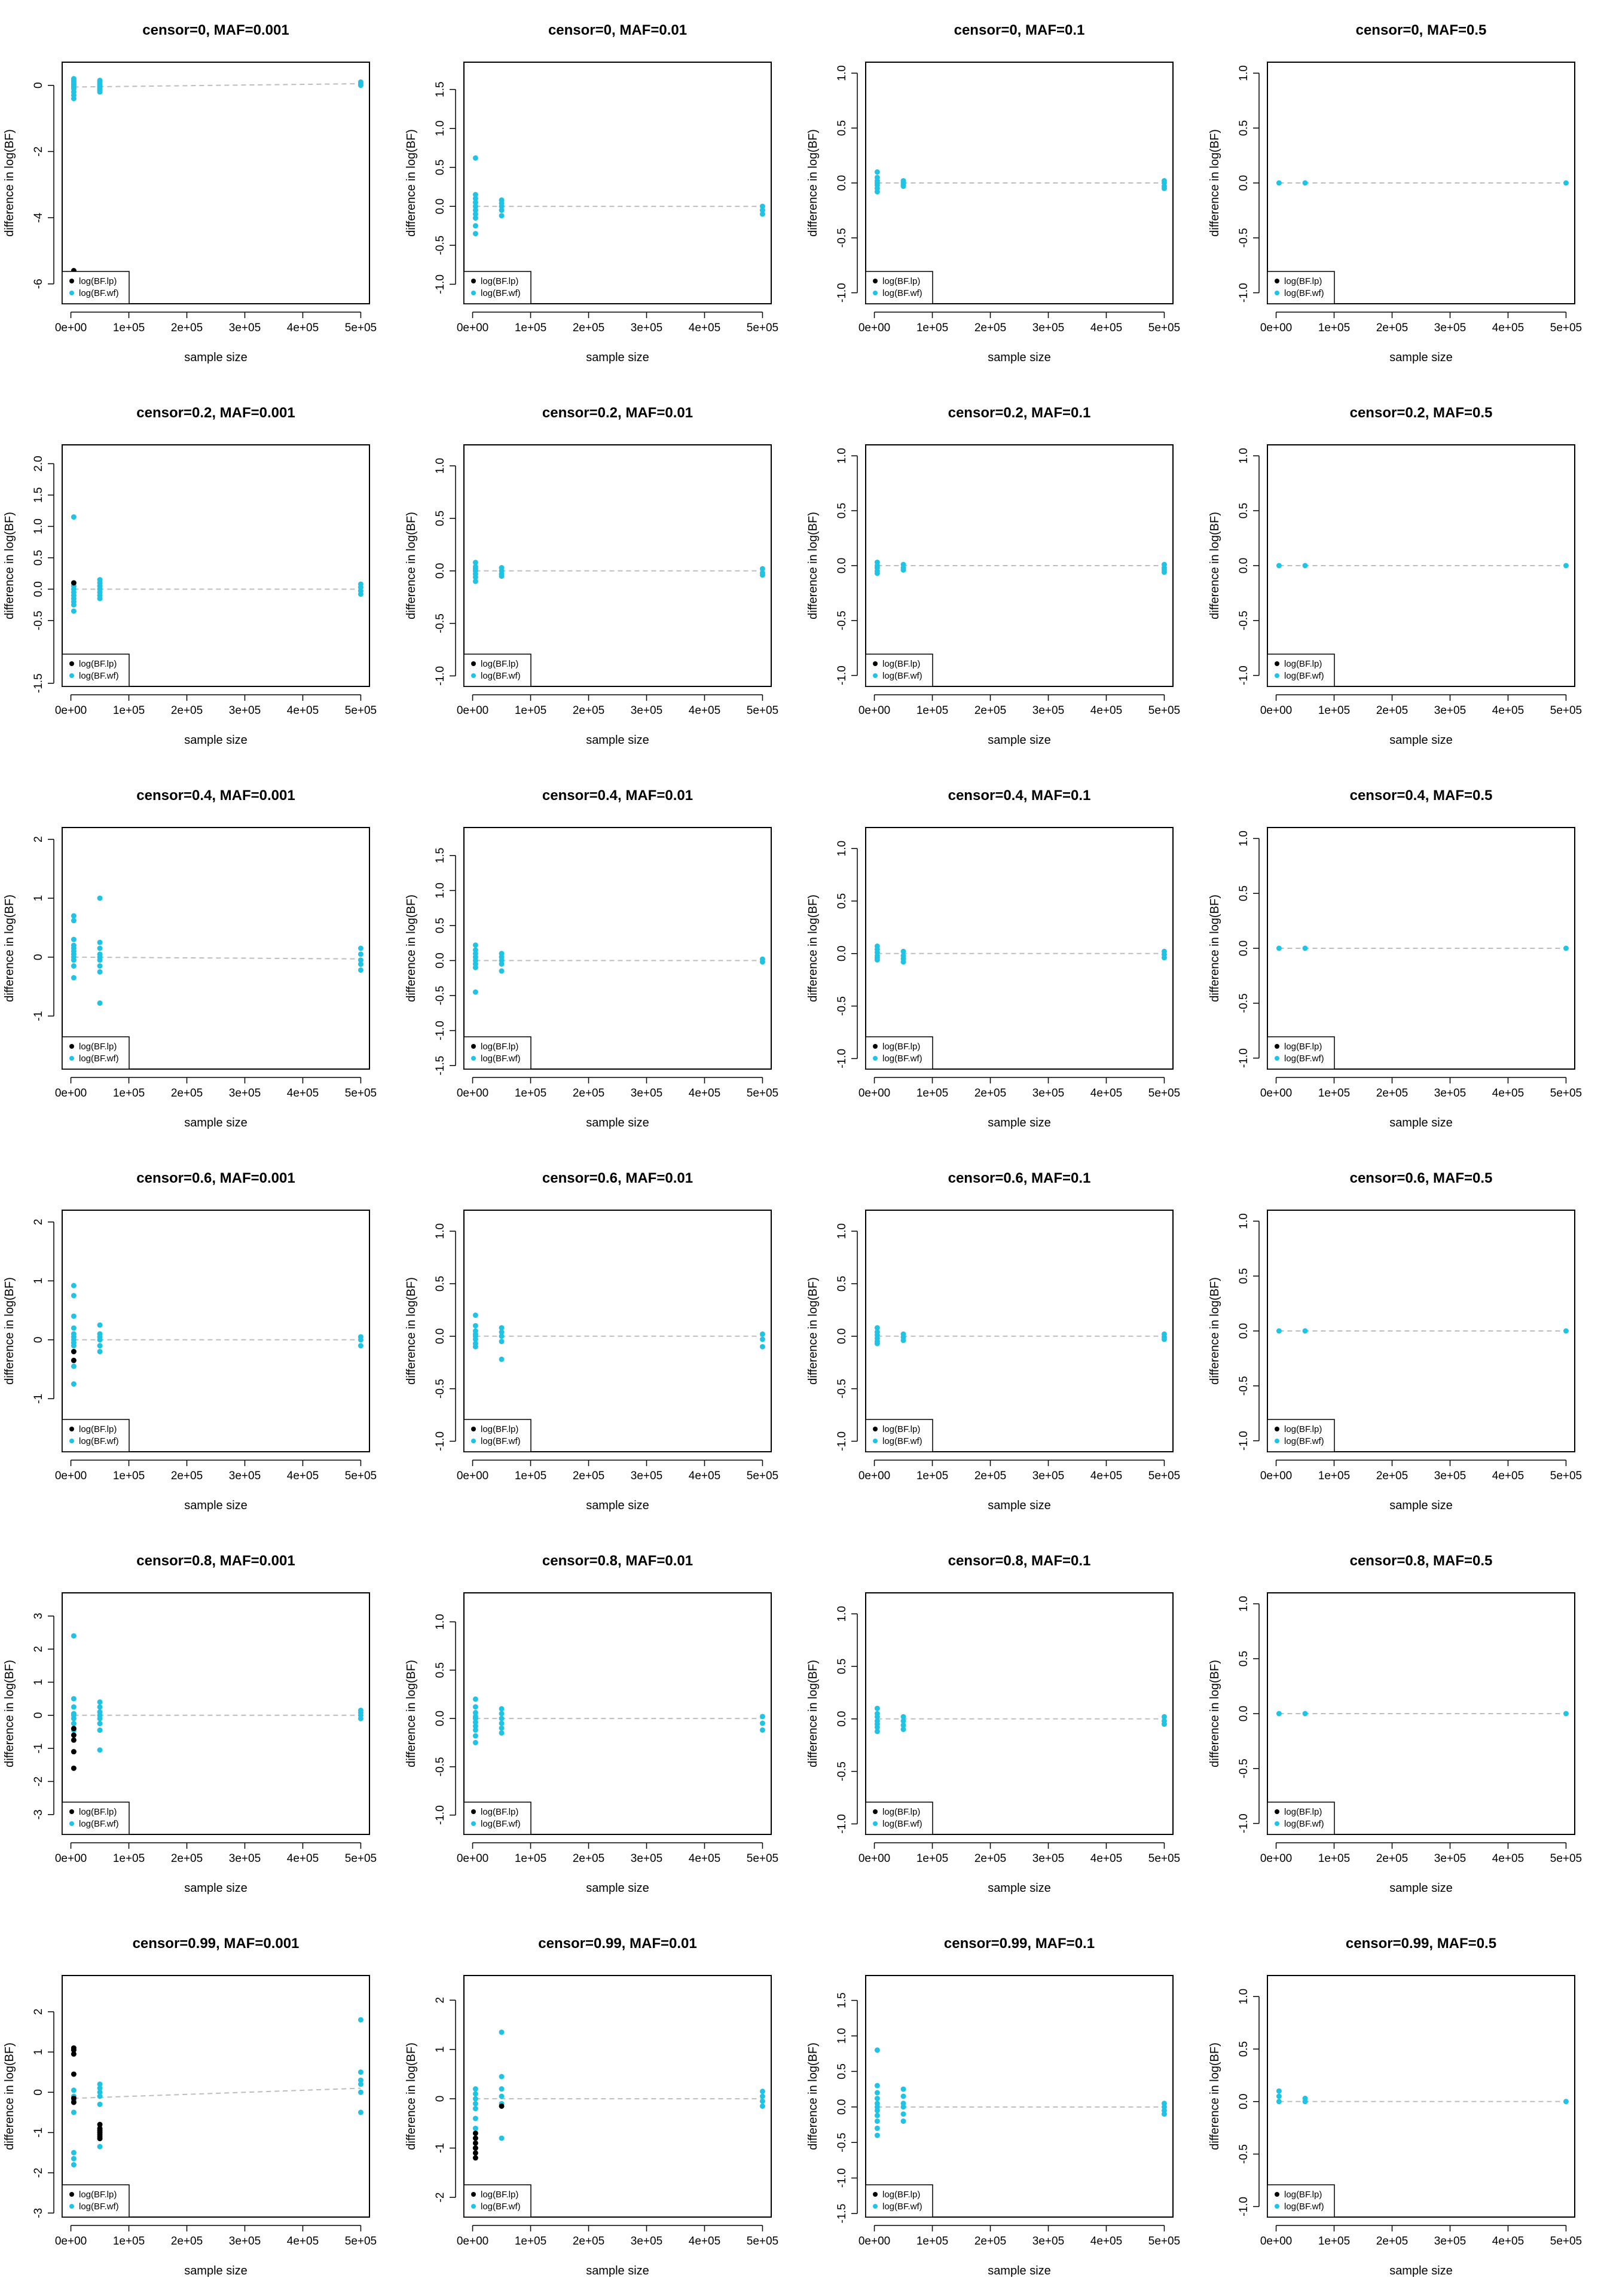 Image resolution: width=1607 pixels, height=2296 pixels. I want to click on x-tick-label: 2e+05, so click(187, 328).